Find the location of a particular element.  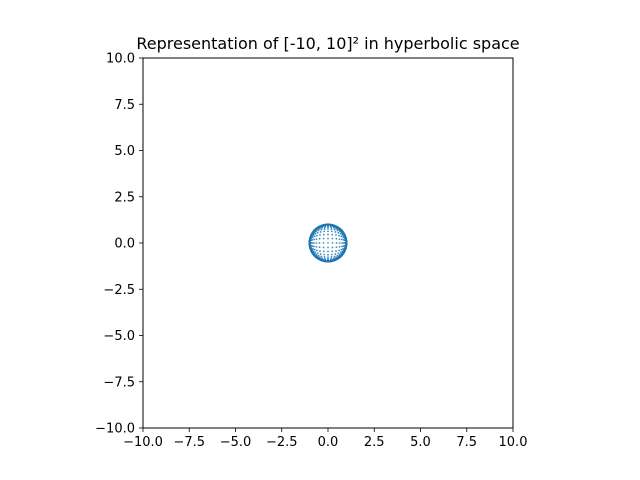

x-axis: −10.0 −7.5 −5.0 −2.5 0.0 2.5 5.0 7.5 10.0 is located at coordinates (325, 439).